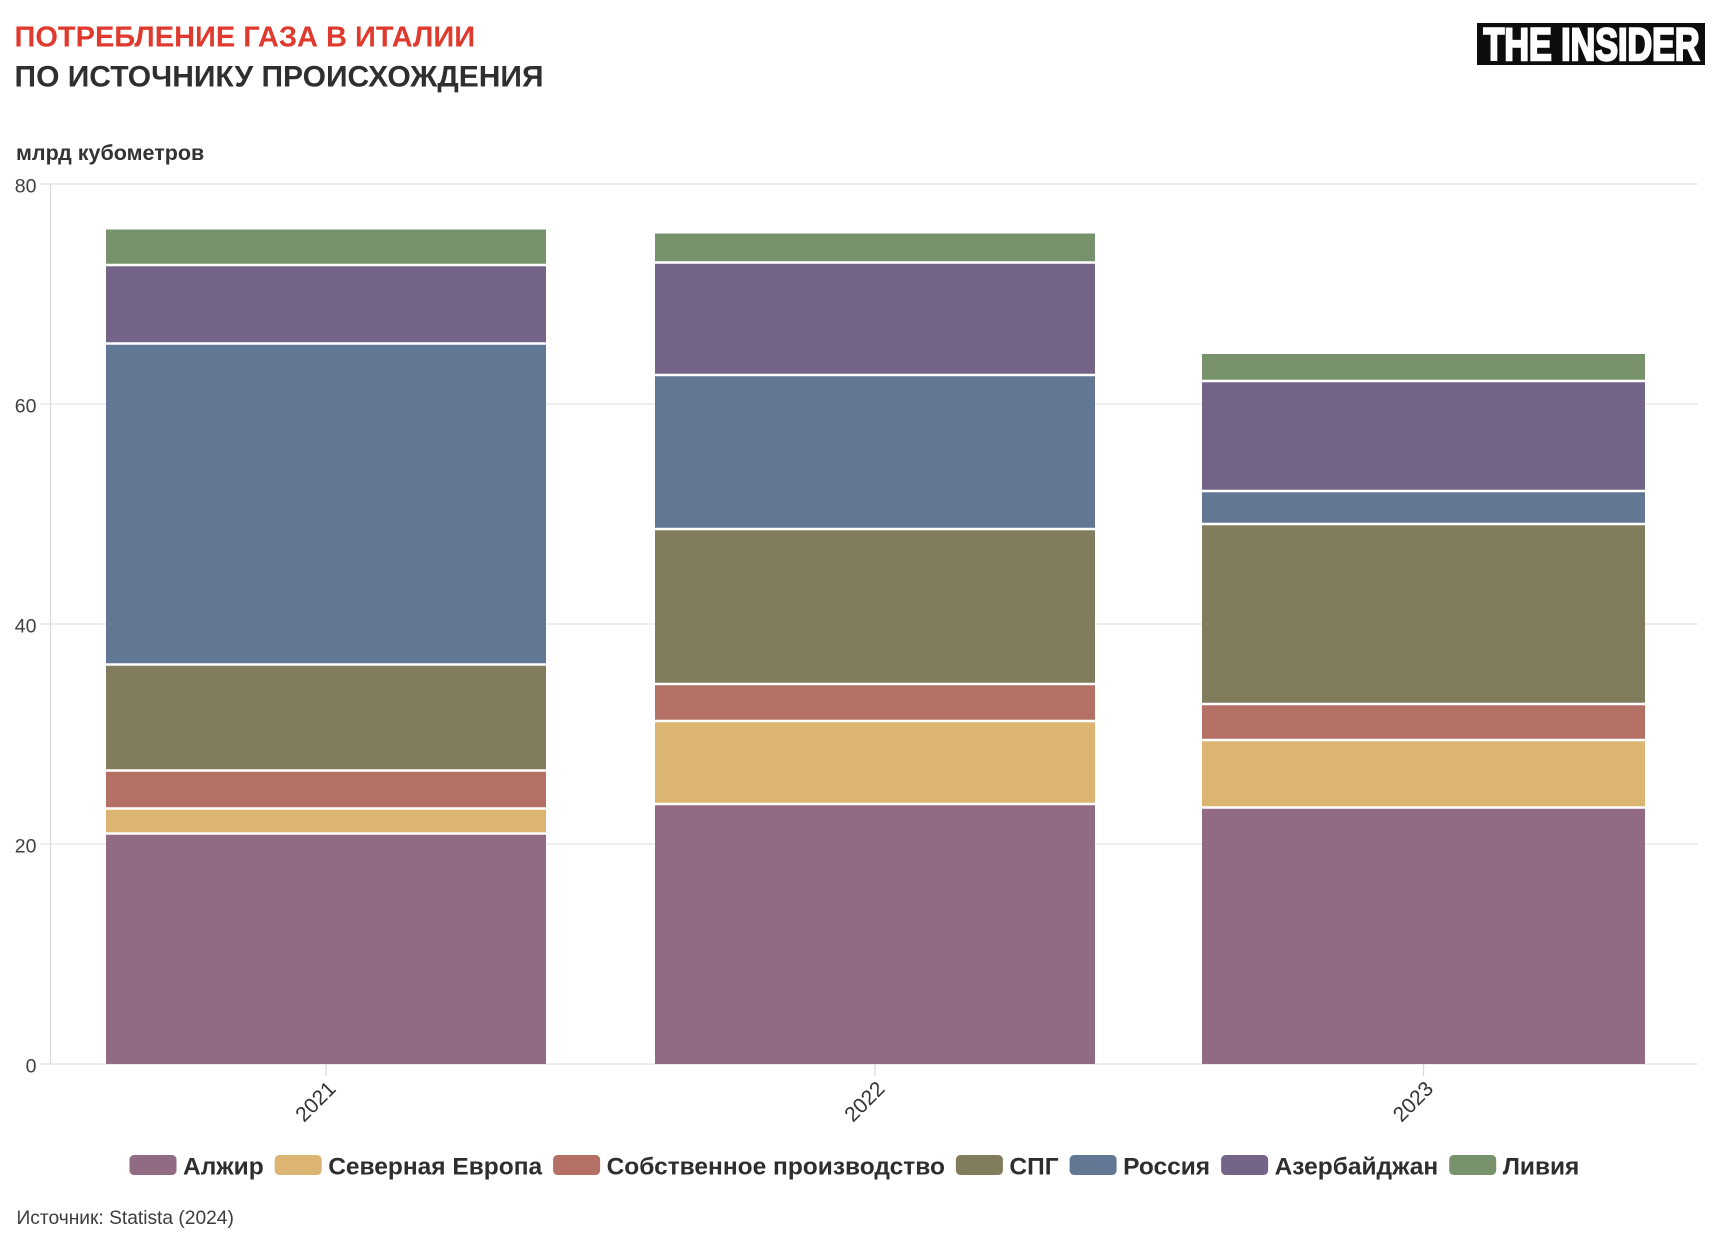  What do you see at coordinates (435, 1167) in the screenshot?
I see `svg-text: Северная Европа` at bounding box center [435, 1167].